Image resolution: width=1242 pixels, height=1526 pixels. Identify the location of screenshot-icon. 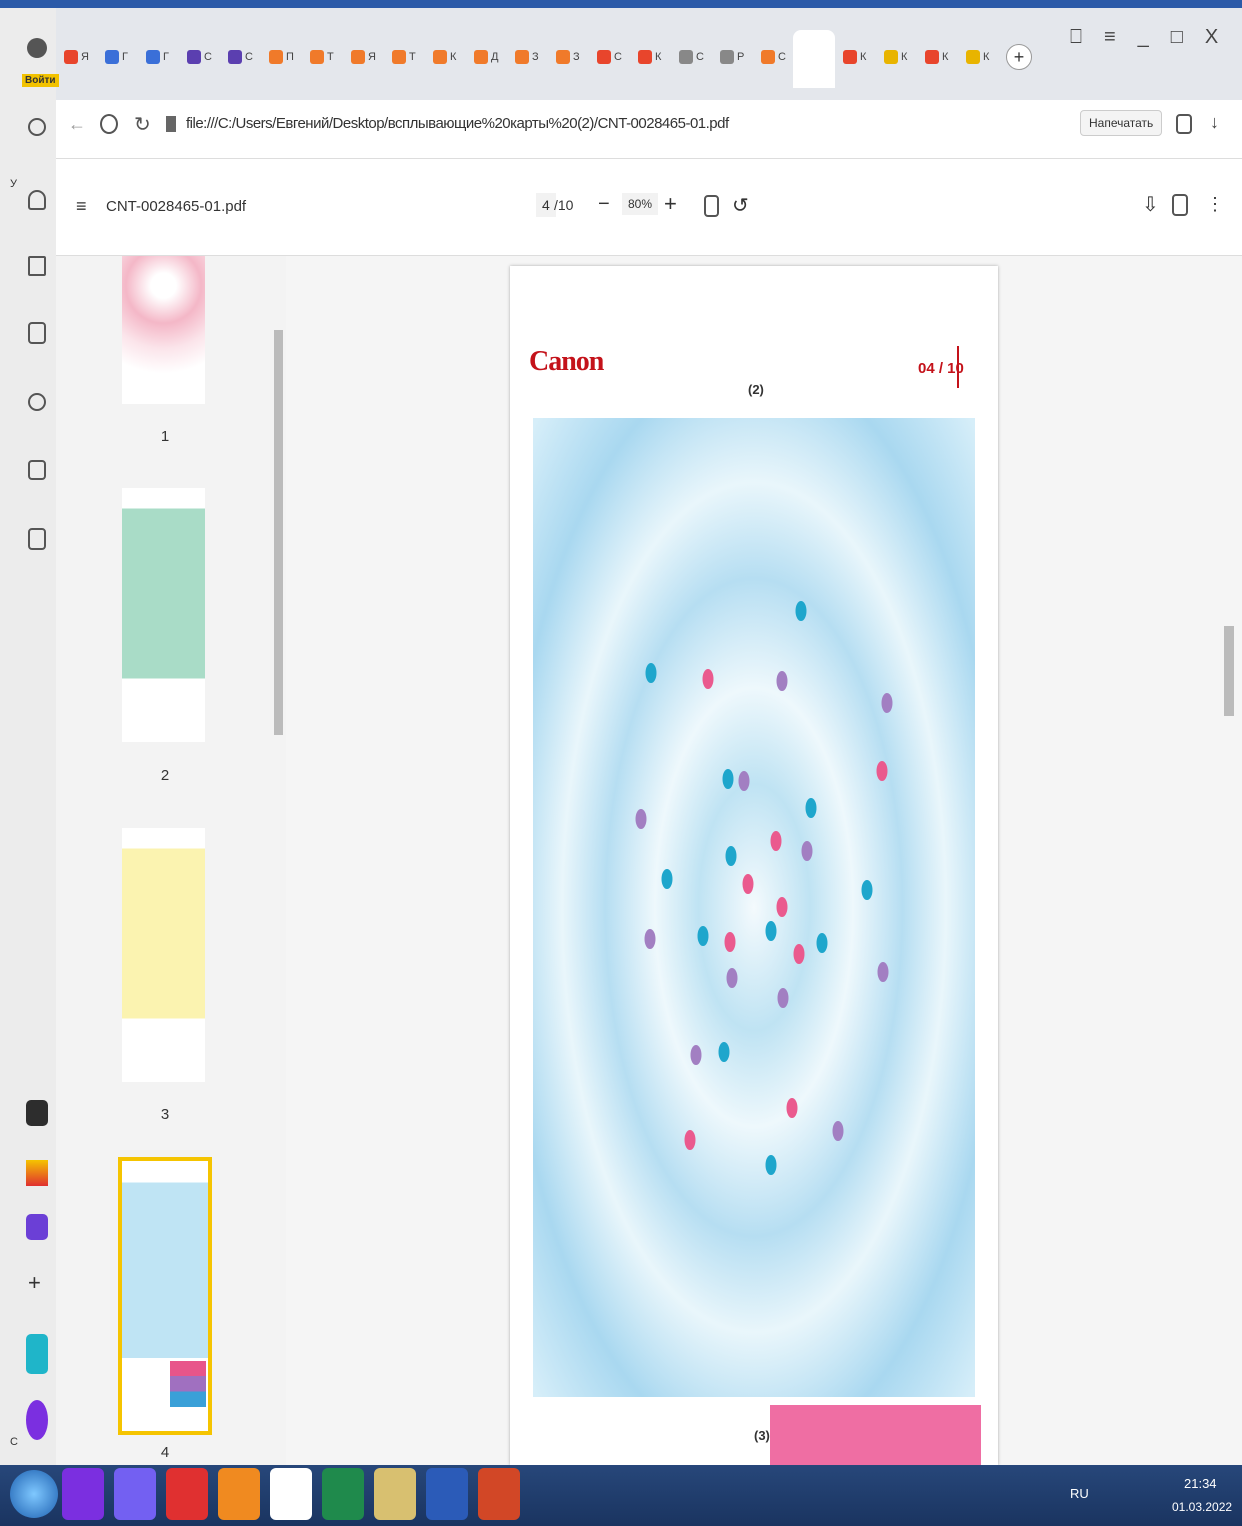
(37, 539).